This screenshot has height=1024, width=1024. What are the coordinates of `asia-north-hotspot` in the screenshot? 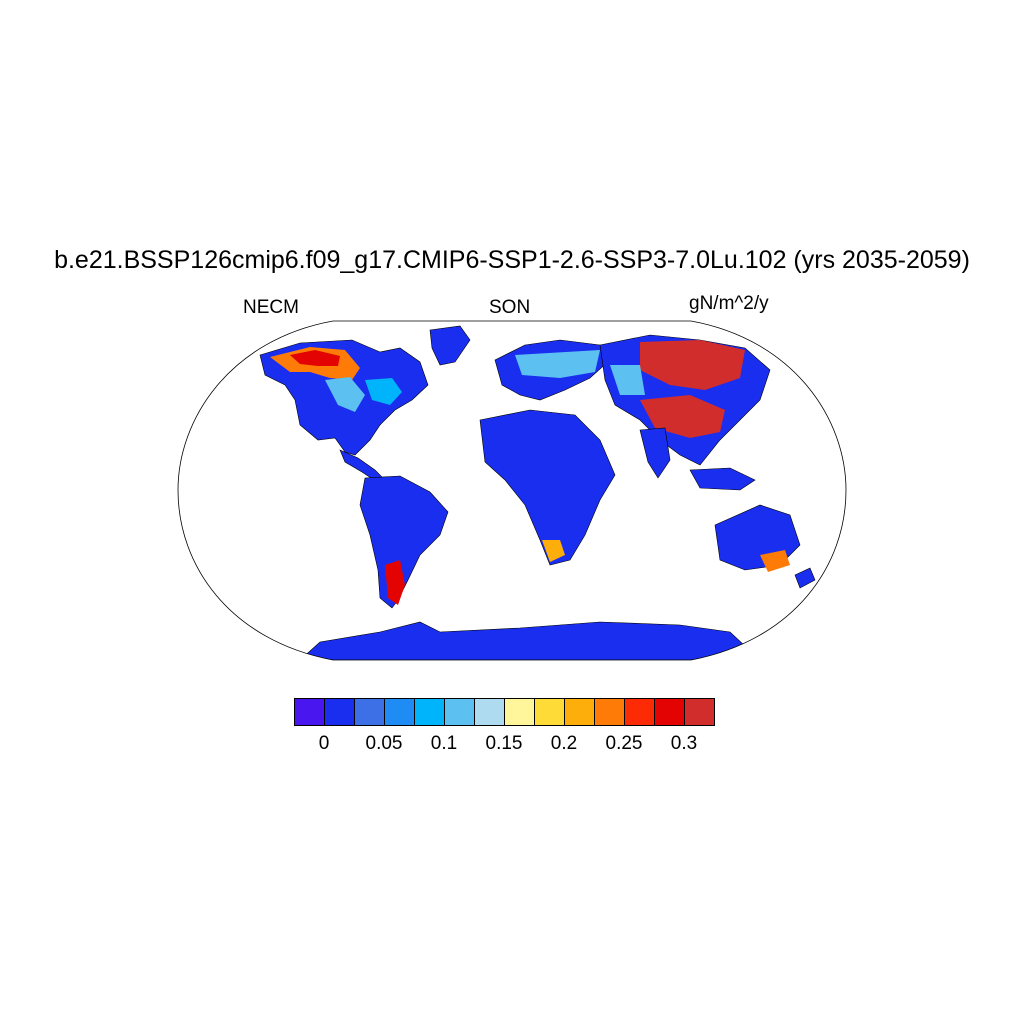 It's located at (692, 365).